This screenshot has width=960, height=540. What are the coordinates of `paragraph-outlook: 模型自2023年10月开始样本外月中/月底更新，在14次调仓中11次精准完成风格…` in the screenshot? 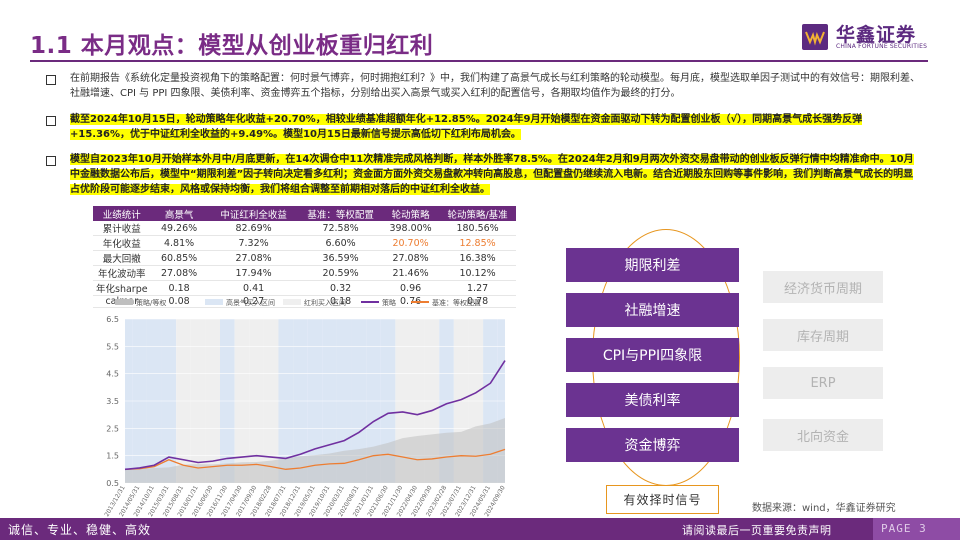 It's located at (495, 174).